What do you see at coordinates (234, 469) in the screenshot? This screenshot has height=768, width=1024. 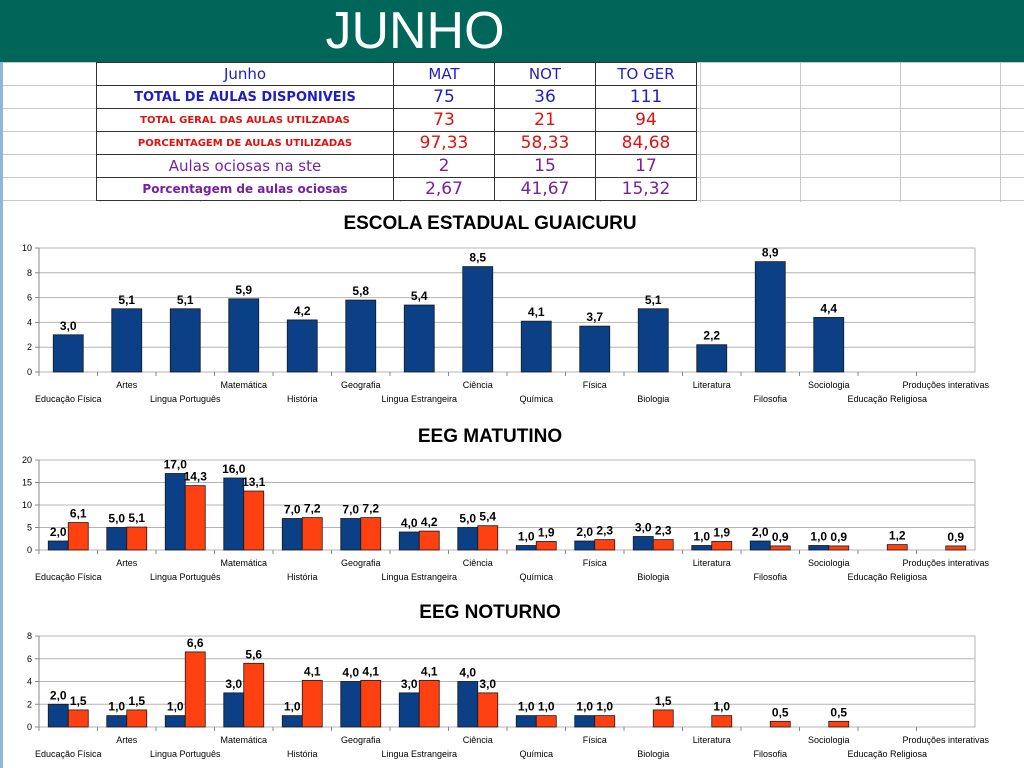 I see `data-label: 16,0` at bounding box center [234, 469].